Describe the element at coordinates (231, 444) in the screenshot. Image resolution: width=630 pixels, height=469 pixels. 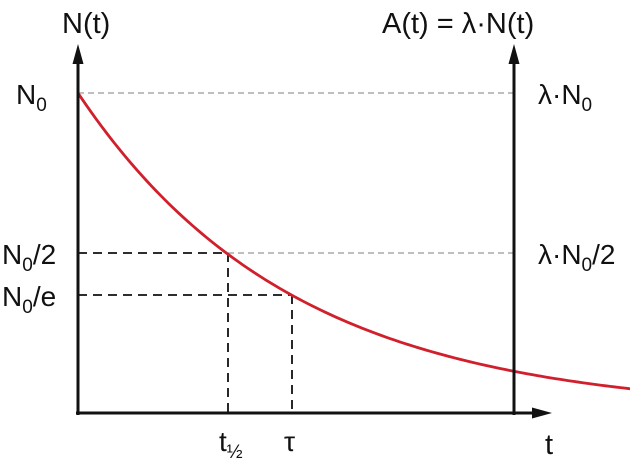
I see `x-tick-half-life: t½` at that location.